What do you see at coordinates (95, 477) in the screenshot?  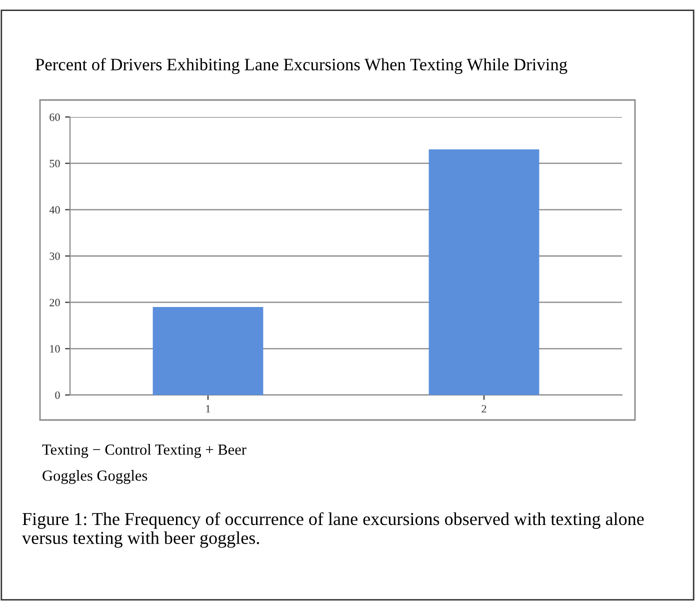 I see `text: Goggles Goggles` at bounding box center [95, 477].